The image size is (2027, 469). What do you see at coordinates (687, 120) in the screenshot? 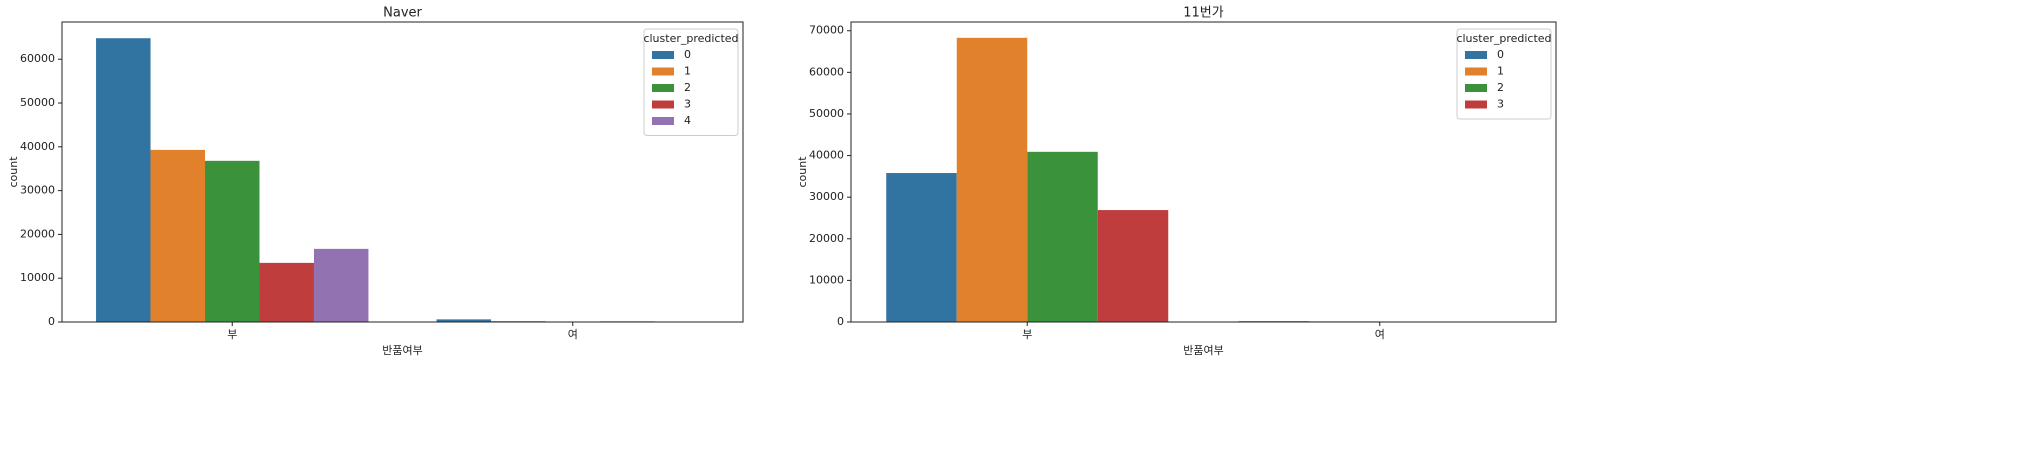
I see `legend-label: 4` at bounding box center [687, 120].